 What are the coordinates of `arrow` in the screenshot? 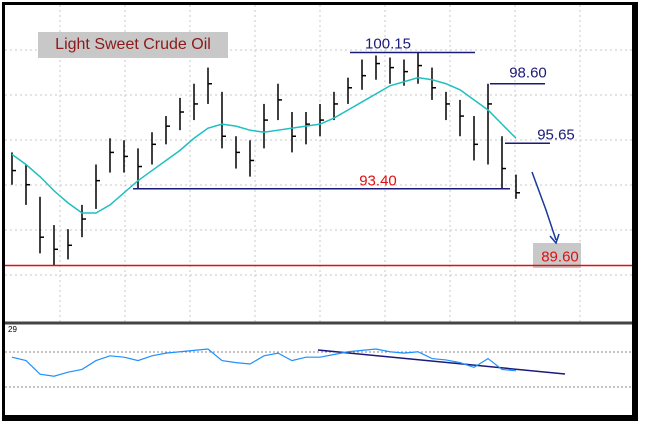 It's located at (545, 208).